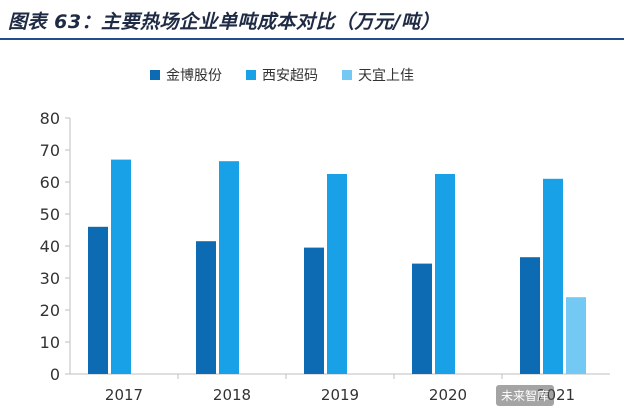  I want to click on y-tick-label: 50, so click(50, 214).